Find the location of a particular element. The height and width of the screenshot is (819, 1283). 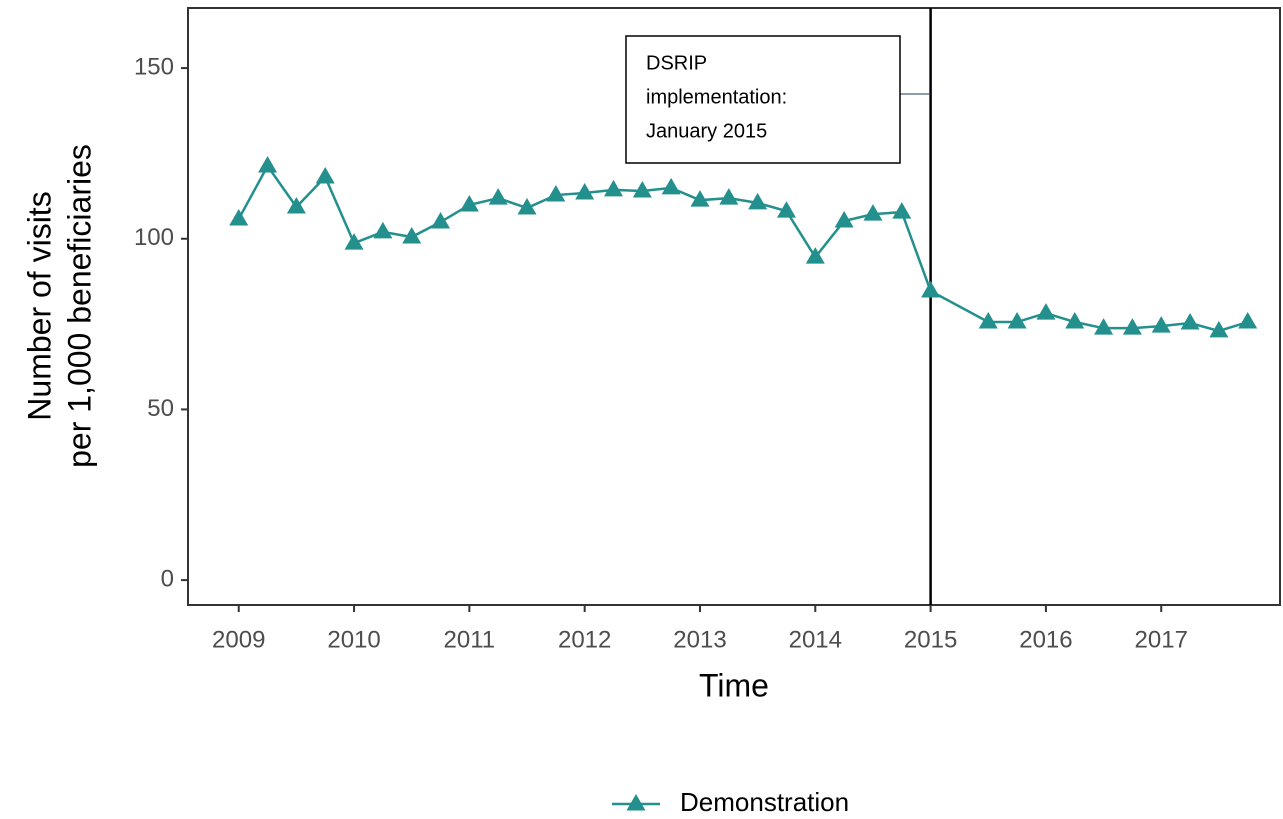

x-tick-label: 2016 is located at coordinates (1045, 639).